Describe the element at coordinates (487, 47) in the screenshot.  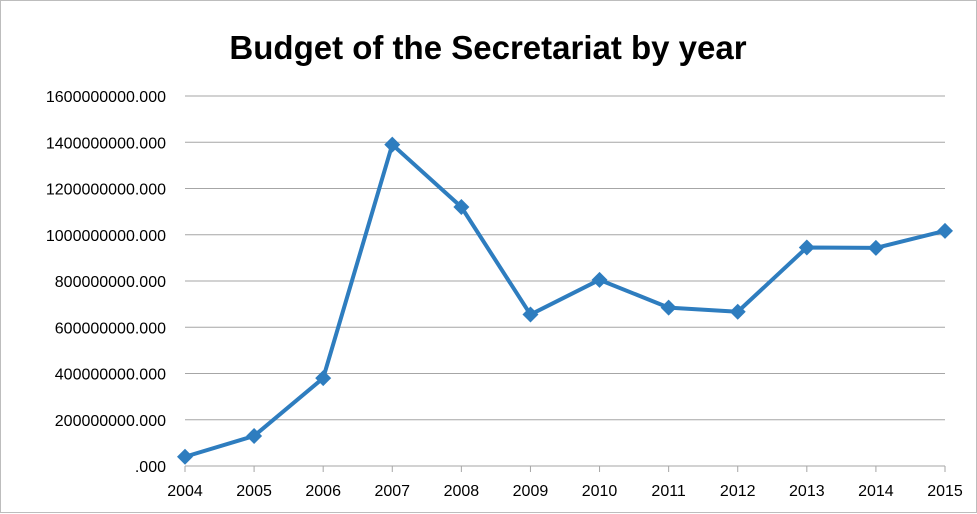
I see `chart-title: Budget of the Secretariat by year` at that location.